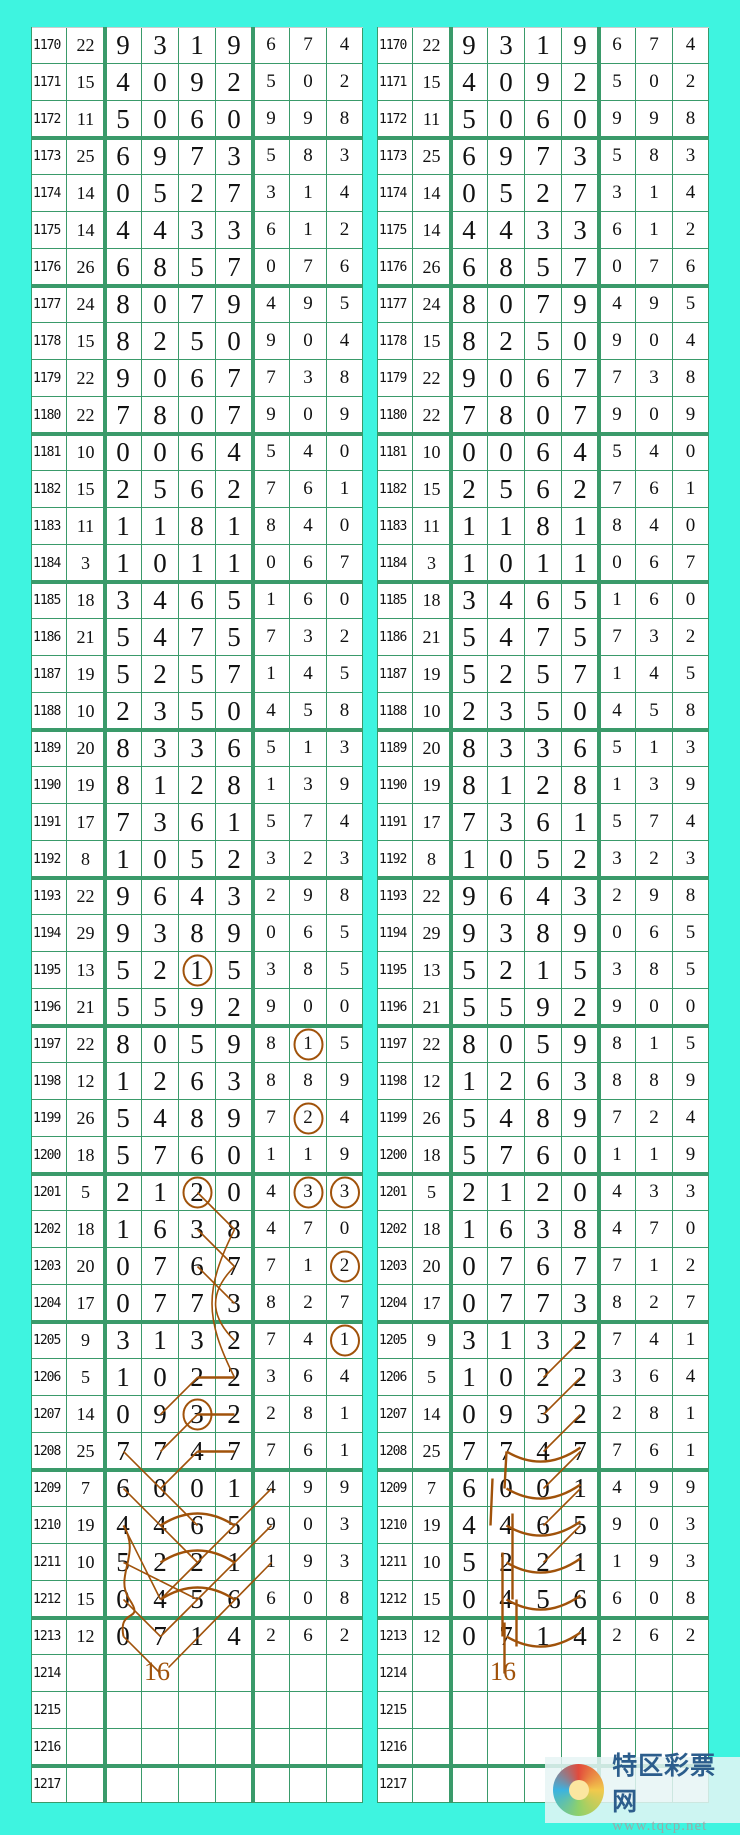 This screenshot has width=740, height=1835. Describe the element at coordinates (86, 1710) in the screenshot. I see `sum-value` at that location.